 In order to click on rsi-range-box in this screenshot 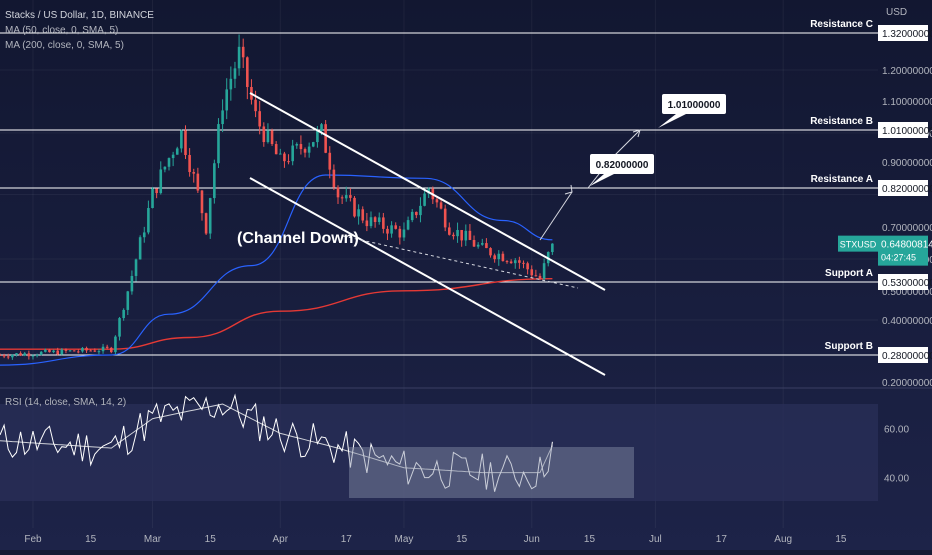, I will do `click(491, 472)`.